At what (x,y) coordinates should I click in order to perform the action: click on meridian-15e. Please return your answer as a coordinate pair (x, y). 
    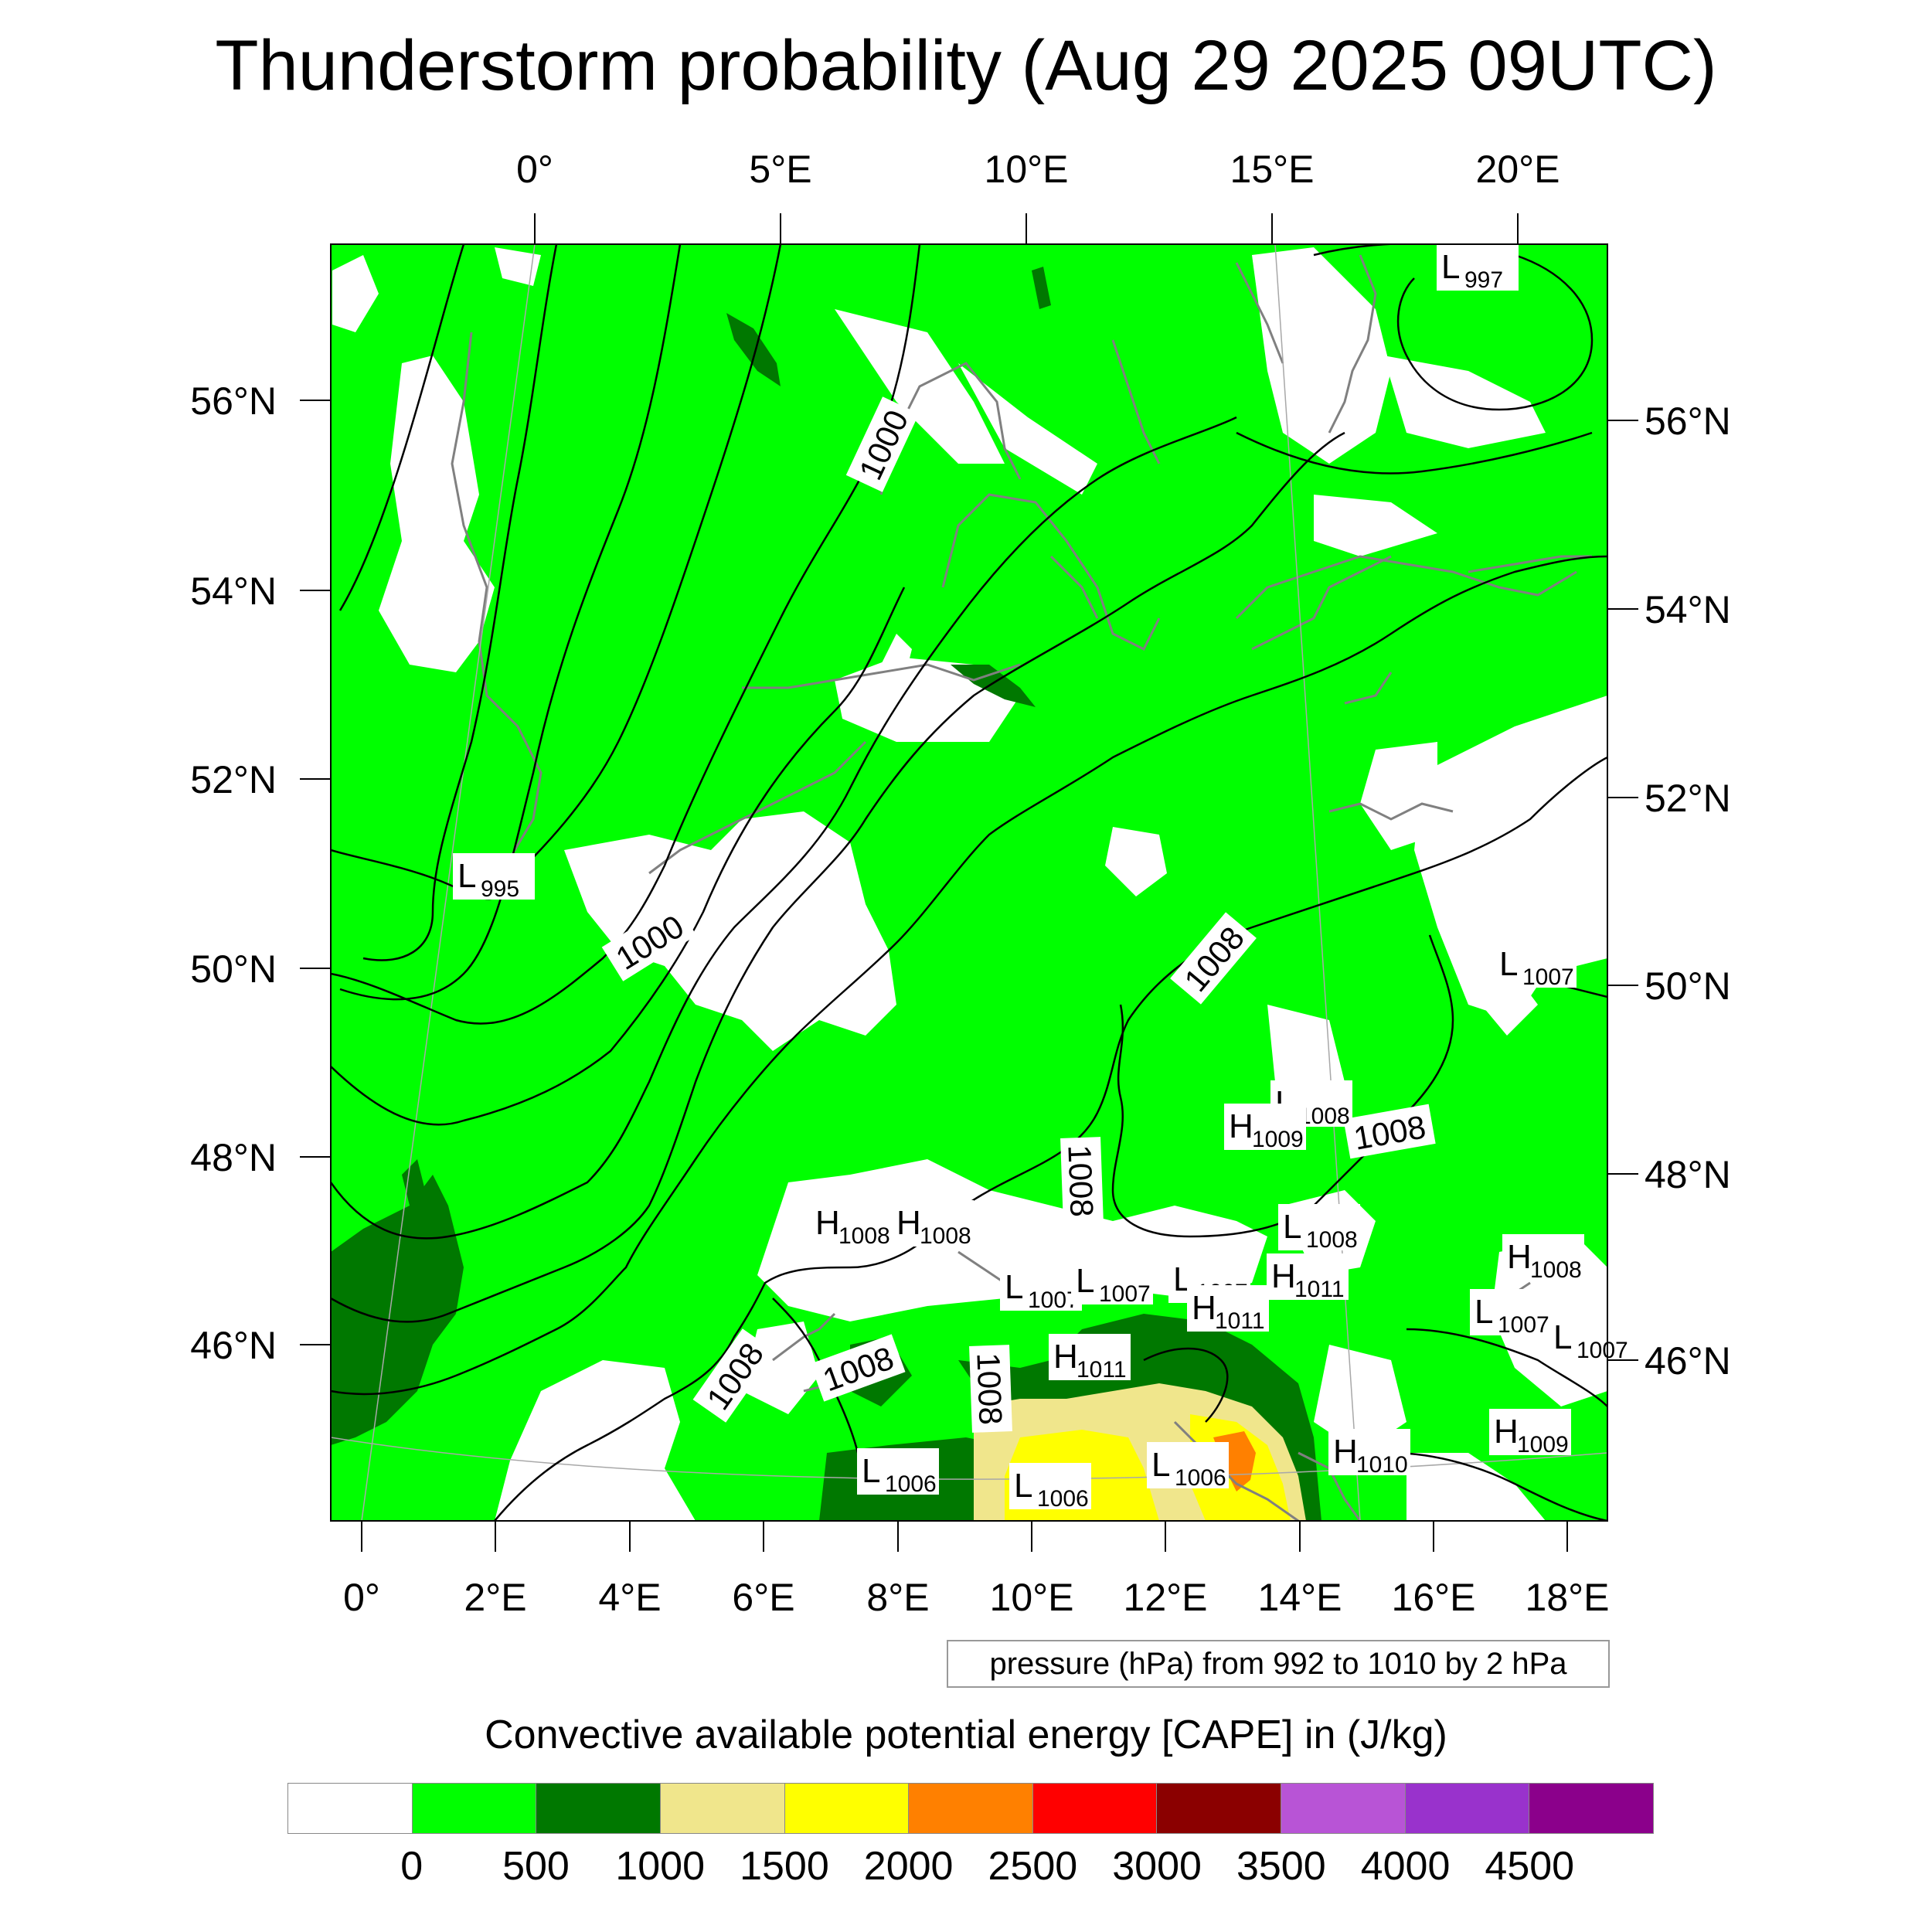
    Looking at the image, I should click on (1318, 883).